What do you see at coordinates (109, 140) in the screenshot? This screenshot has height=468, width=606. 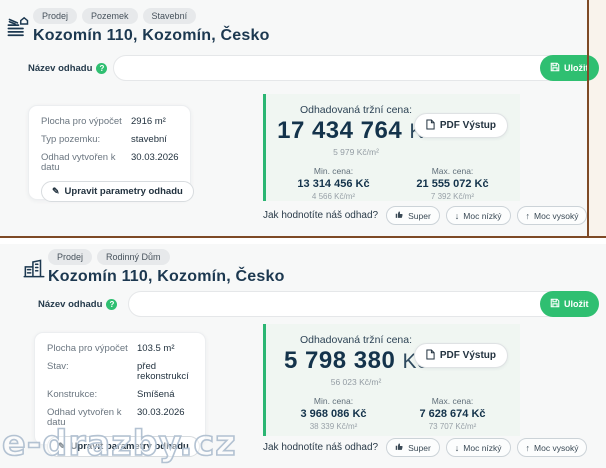 I see `detail-row: Typ pozemku: stavební` at bounding box center [109, 140].